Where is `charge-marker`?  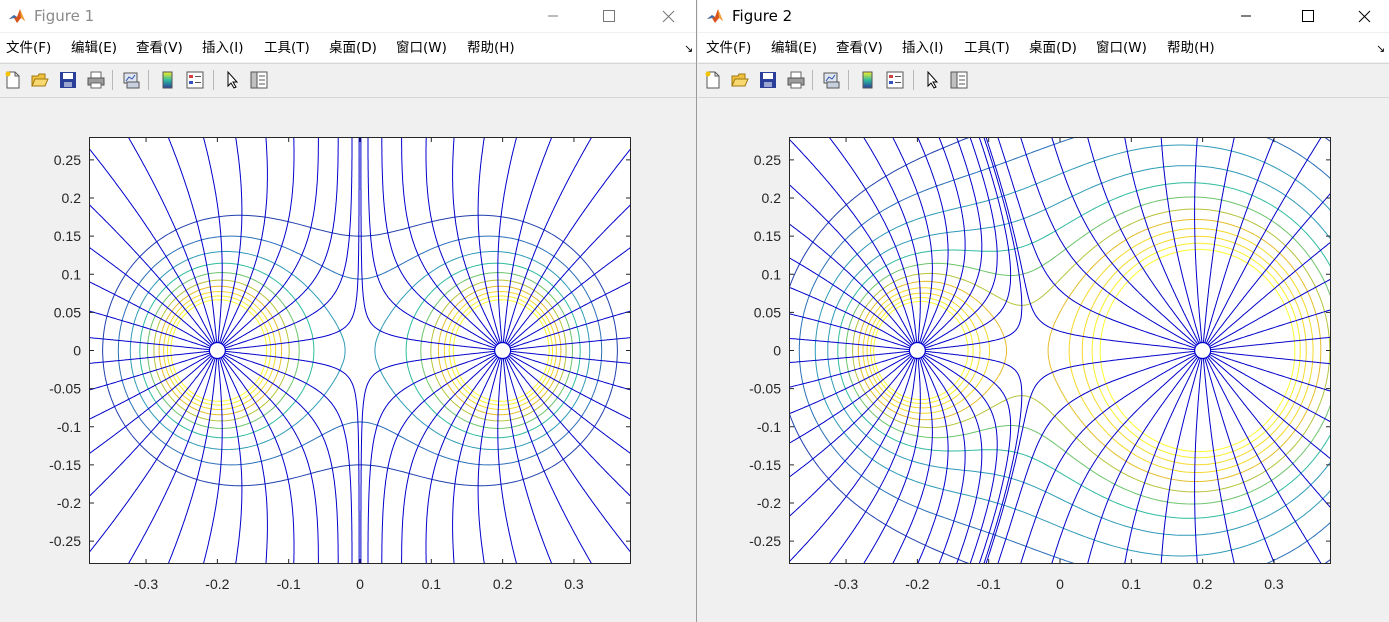
charge-marker is located at coordinates (217, 350).